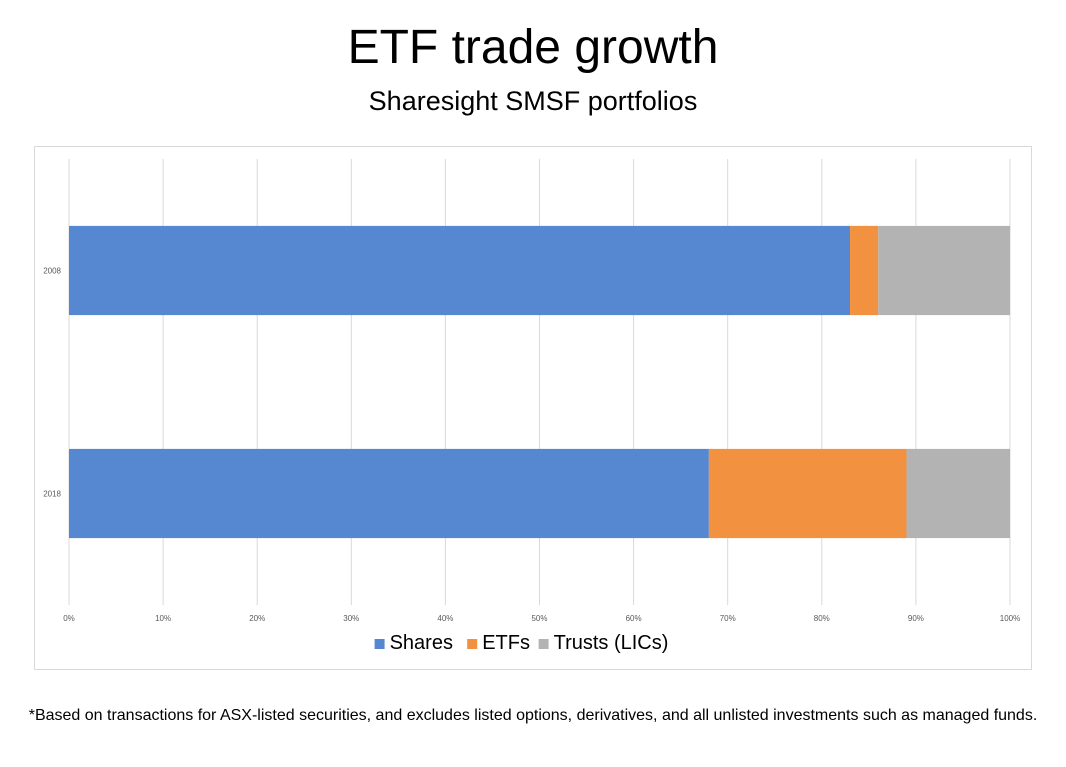  What do you see at coordinates (611, 643) in the screenshot?
I see `legend-label: Trusts (LICs)` at bounding box center [611, 643].